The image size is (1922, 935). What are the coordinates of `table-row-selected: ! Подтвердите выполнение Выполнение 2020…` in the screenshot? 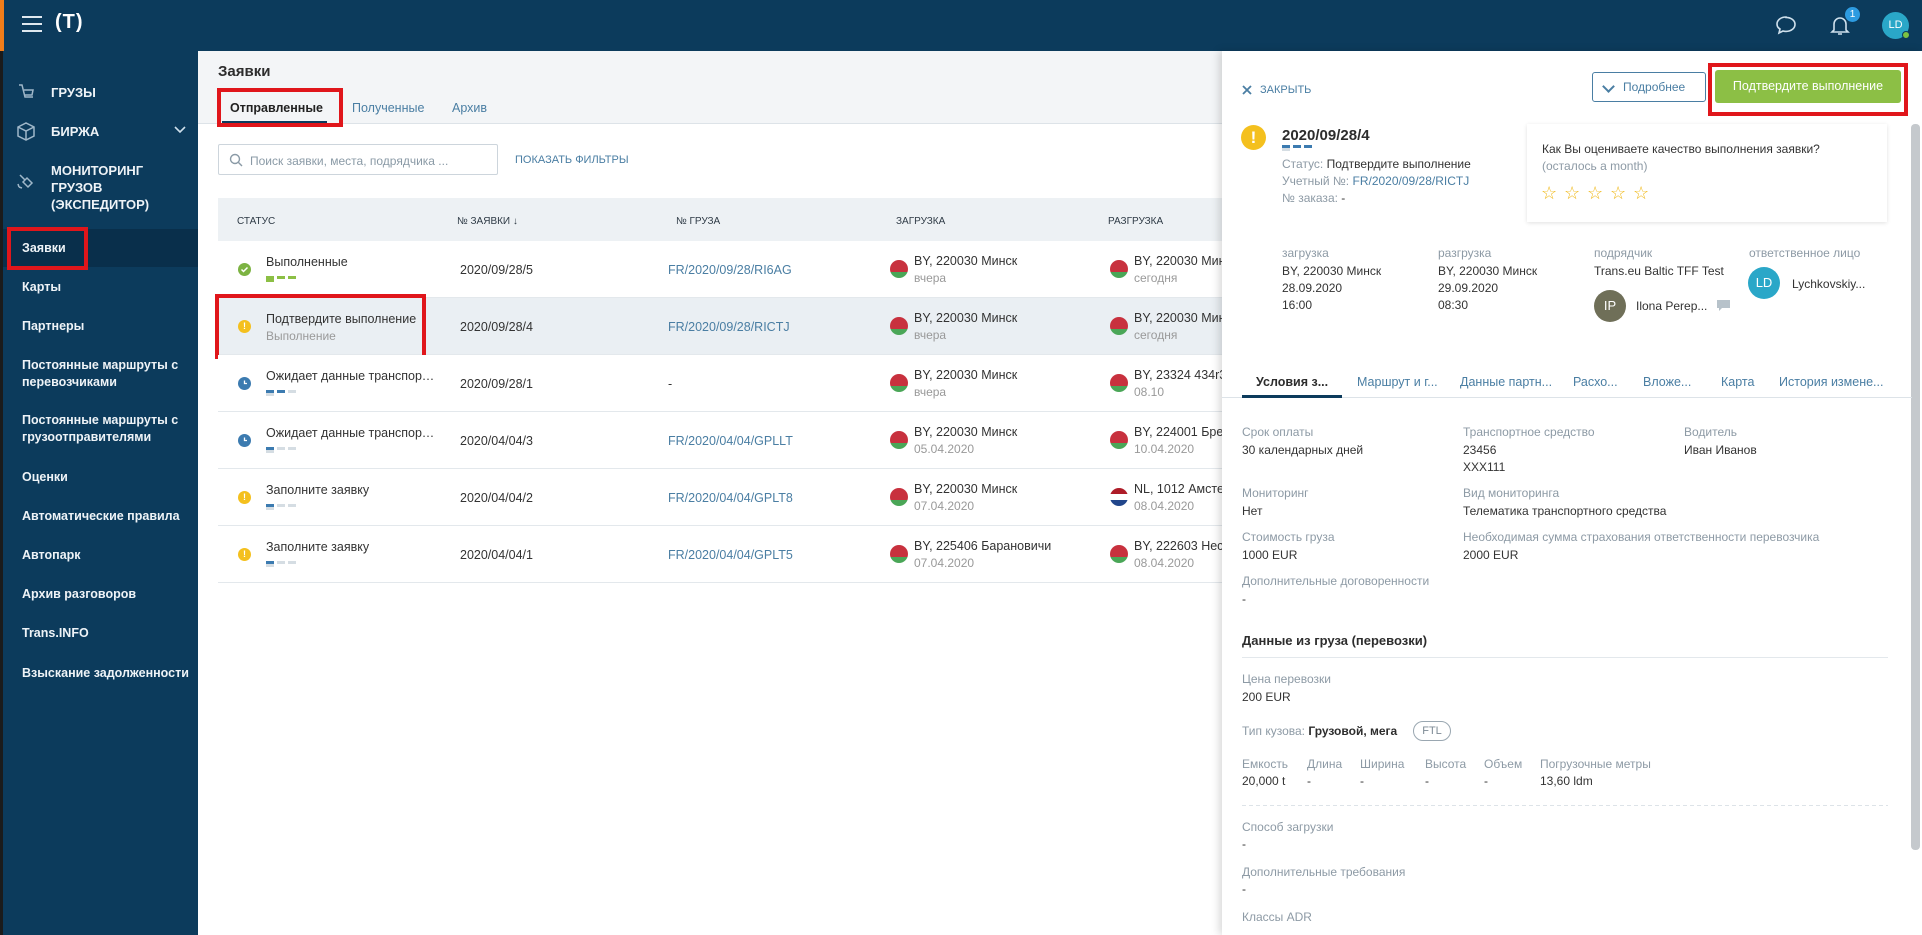 It's located at (722, 326).